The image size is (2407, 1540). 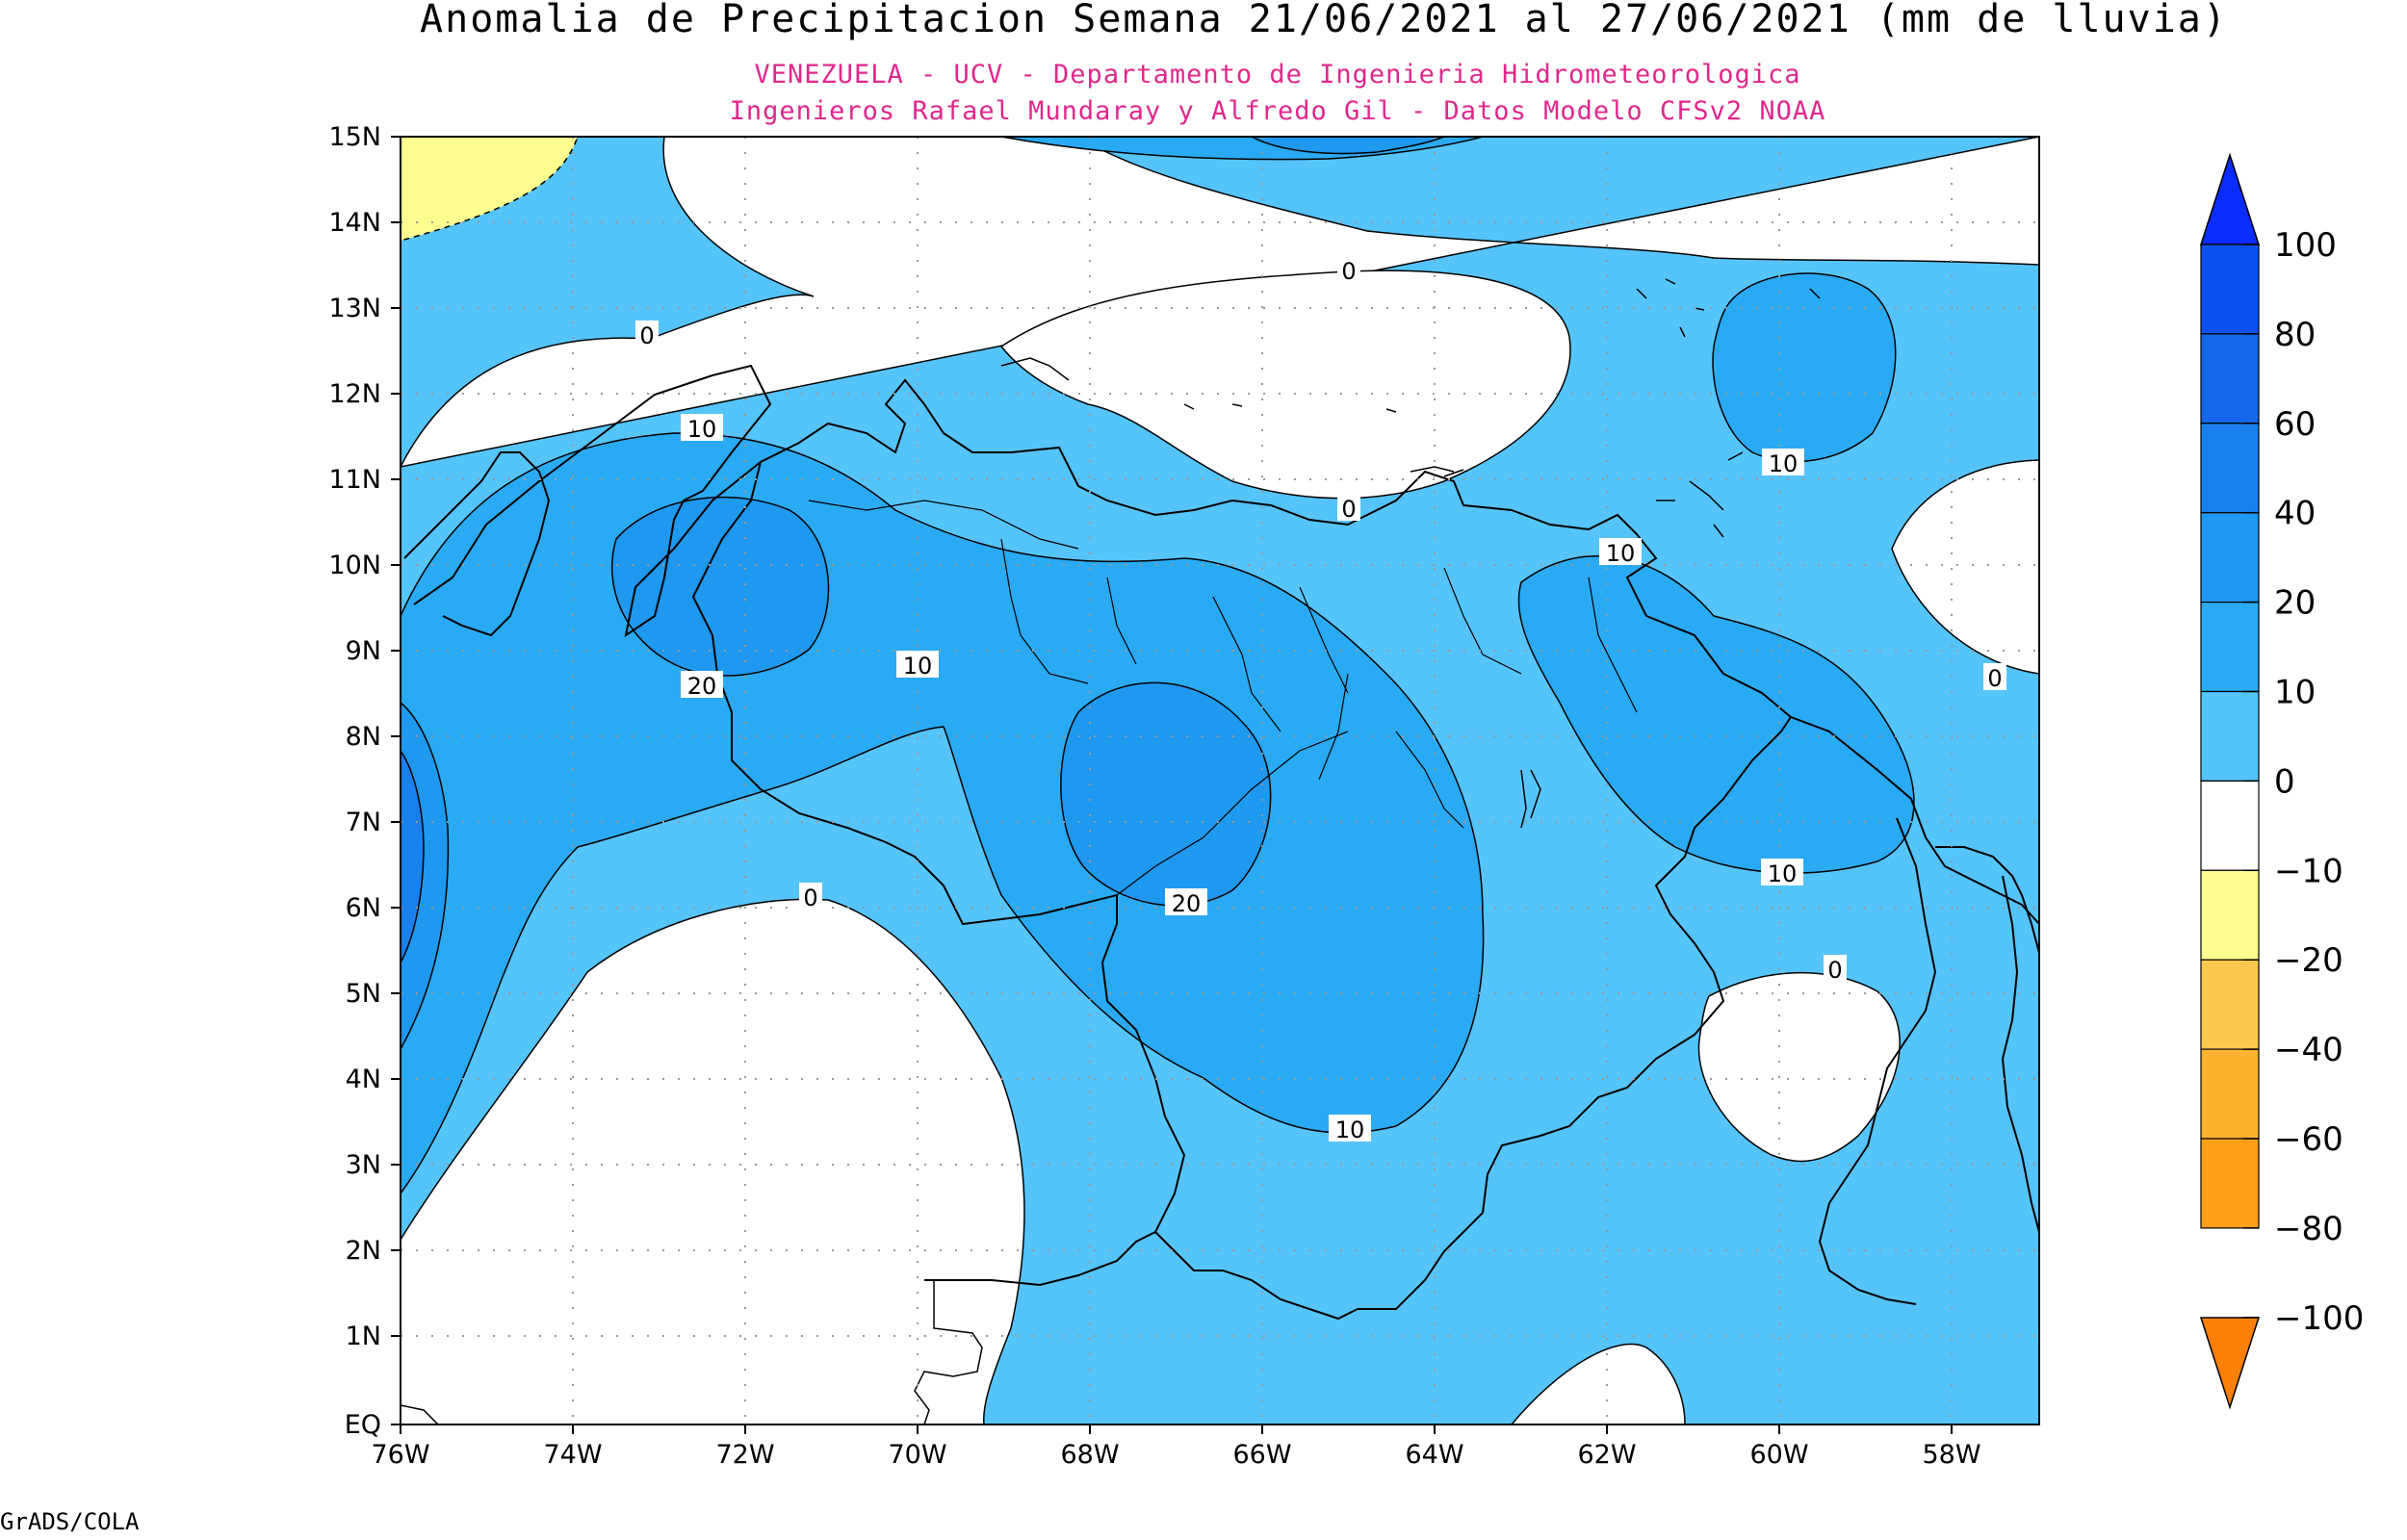 What do you see at coordinates (396, 780) in the screenshot?
I see `lat-axis` at bounding box center [396, 780].